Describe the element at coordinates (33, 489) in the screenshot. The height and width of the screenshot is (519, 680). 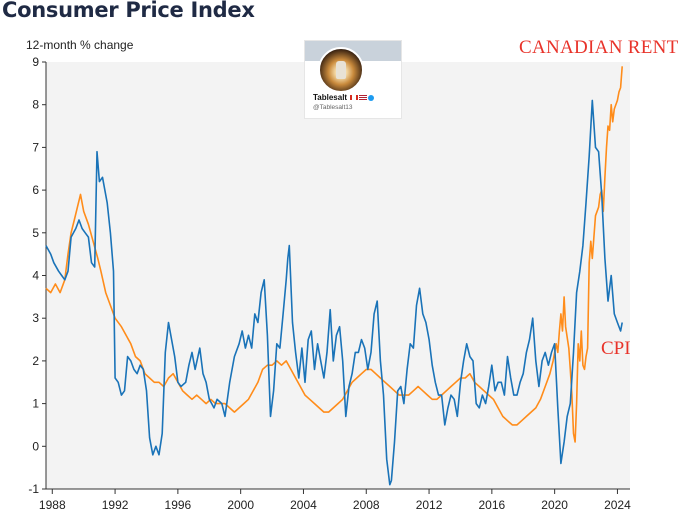
I see `y-tick-label: -1` at that location.